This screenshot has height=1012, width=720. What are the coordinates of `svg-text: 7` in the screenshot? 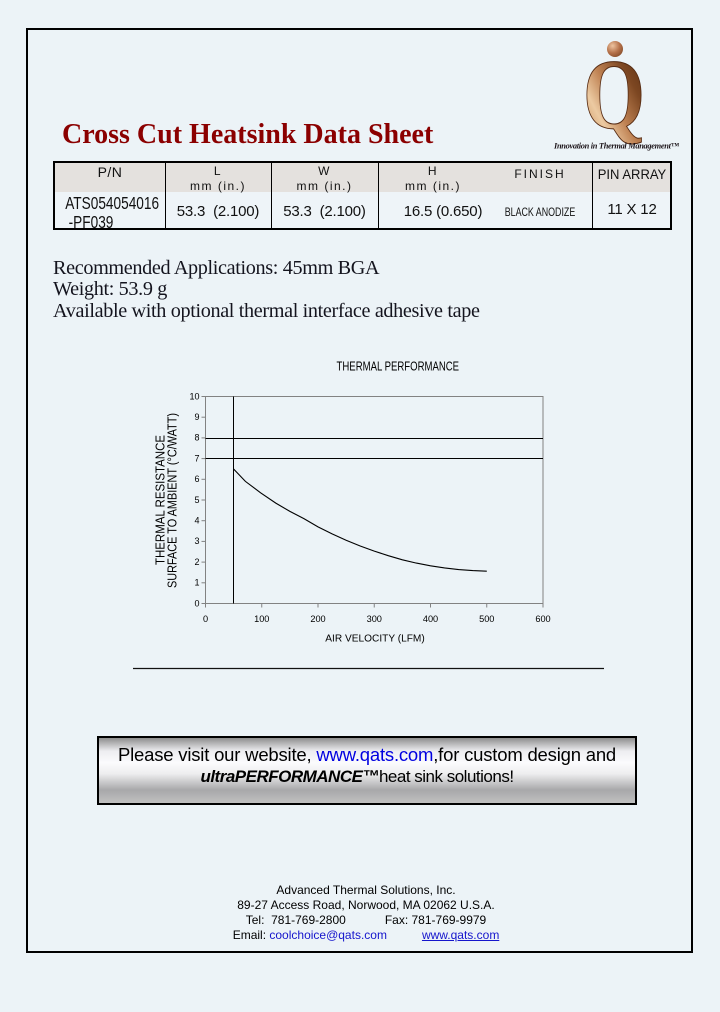 It's located at (196, 458).